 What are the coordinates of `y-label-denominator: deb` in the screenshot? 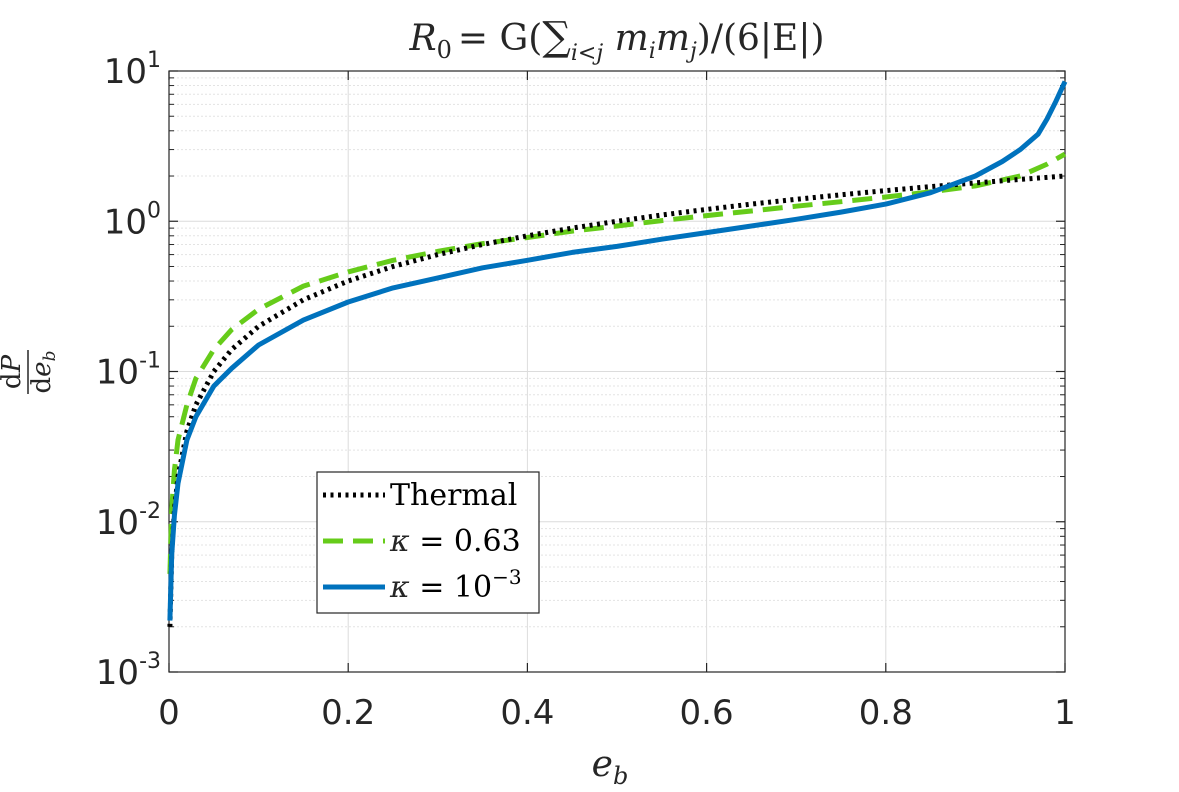 It's located at (43, 372).